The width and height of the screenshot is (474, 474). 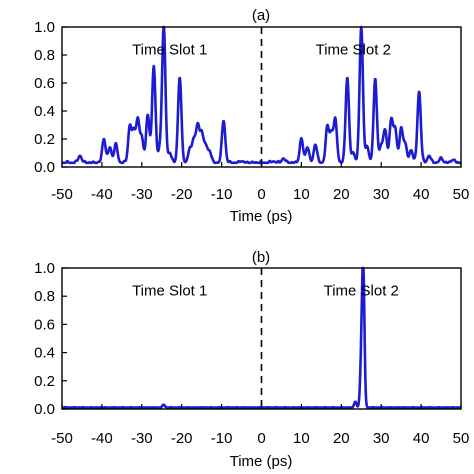 What do you see at coordinates (381, 438) in the screenshot?
I see `x-tick-label-b: 30` at bounding box center [381, 438].